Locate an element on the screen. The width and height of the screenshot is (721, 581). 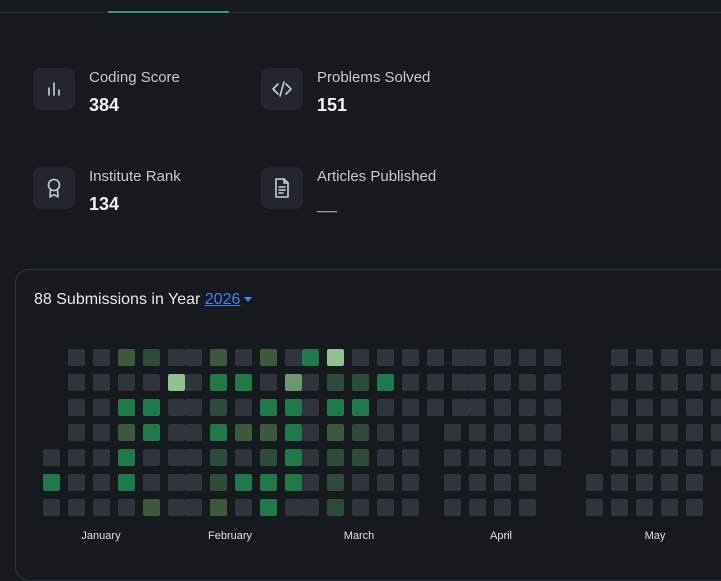
year-selector: 2026 is located at coordinates (222, 299).